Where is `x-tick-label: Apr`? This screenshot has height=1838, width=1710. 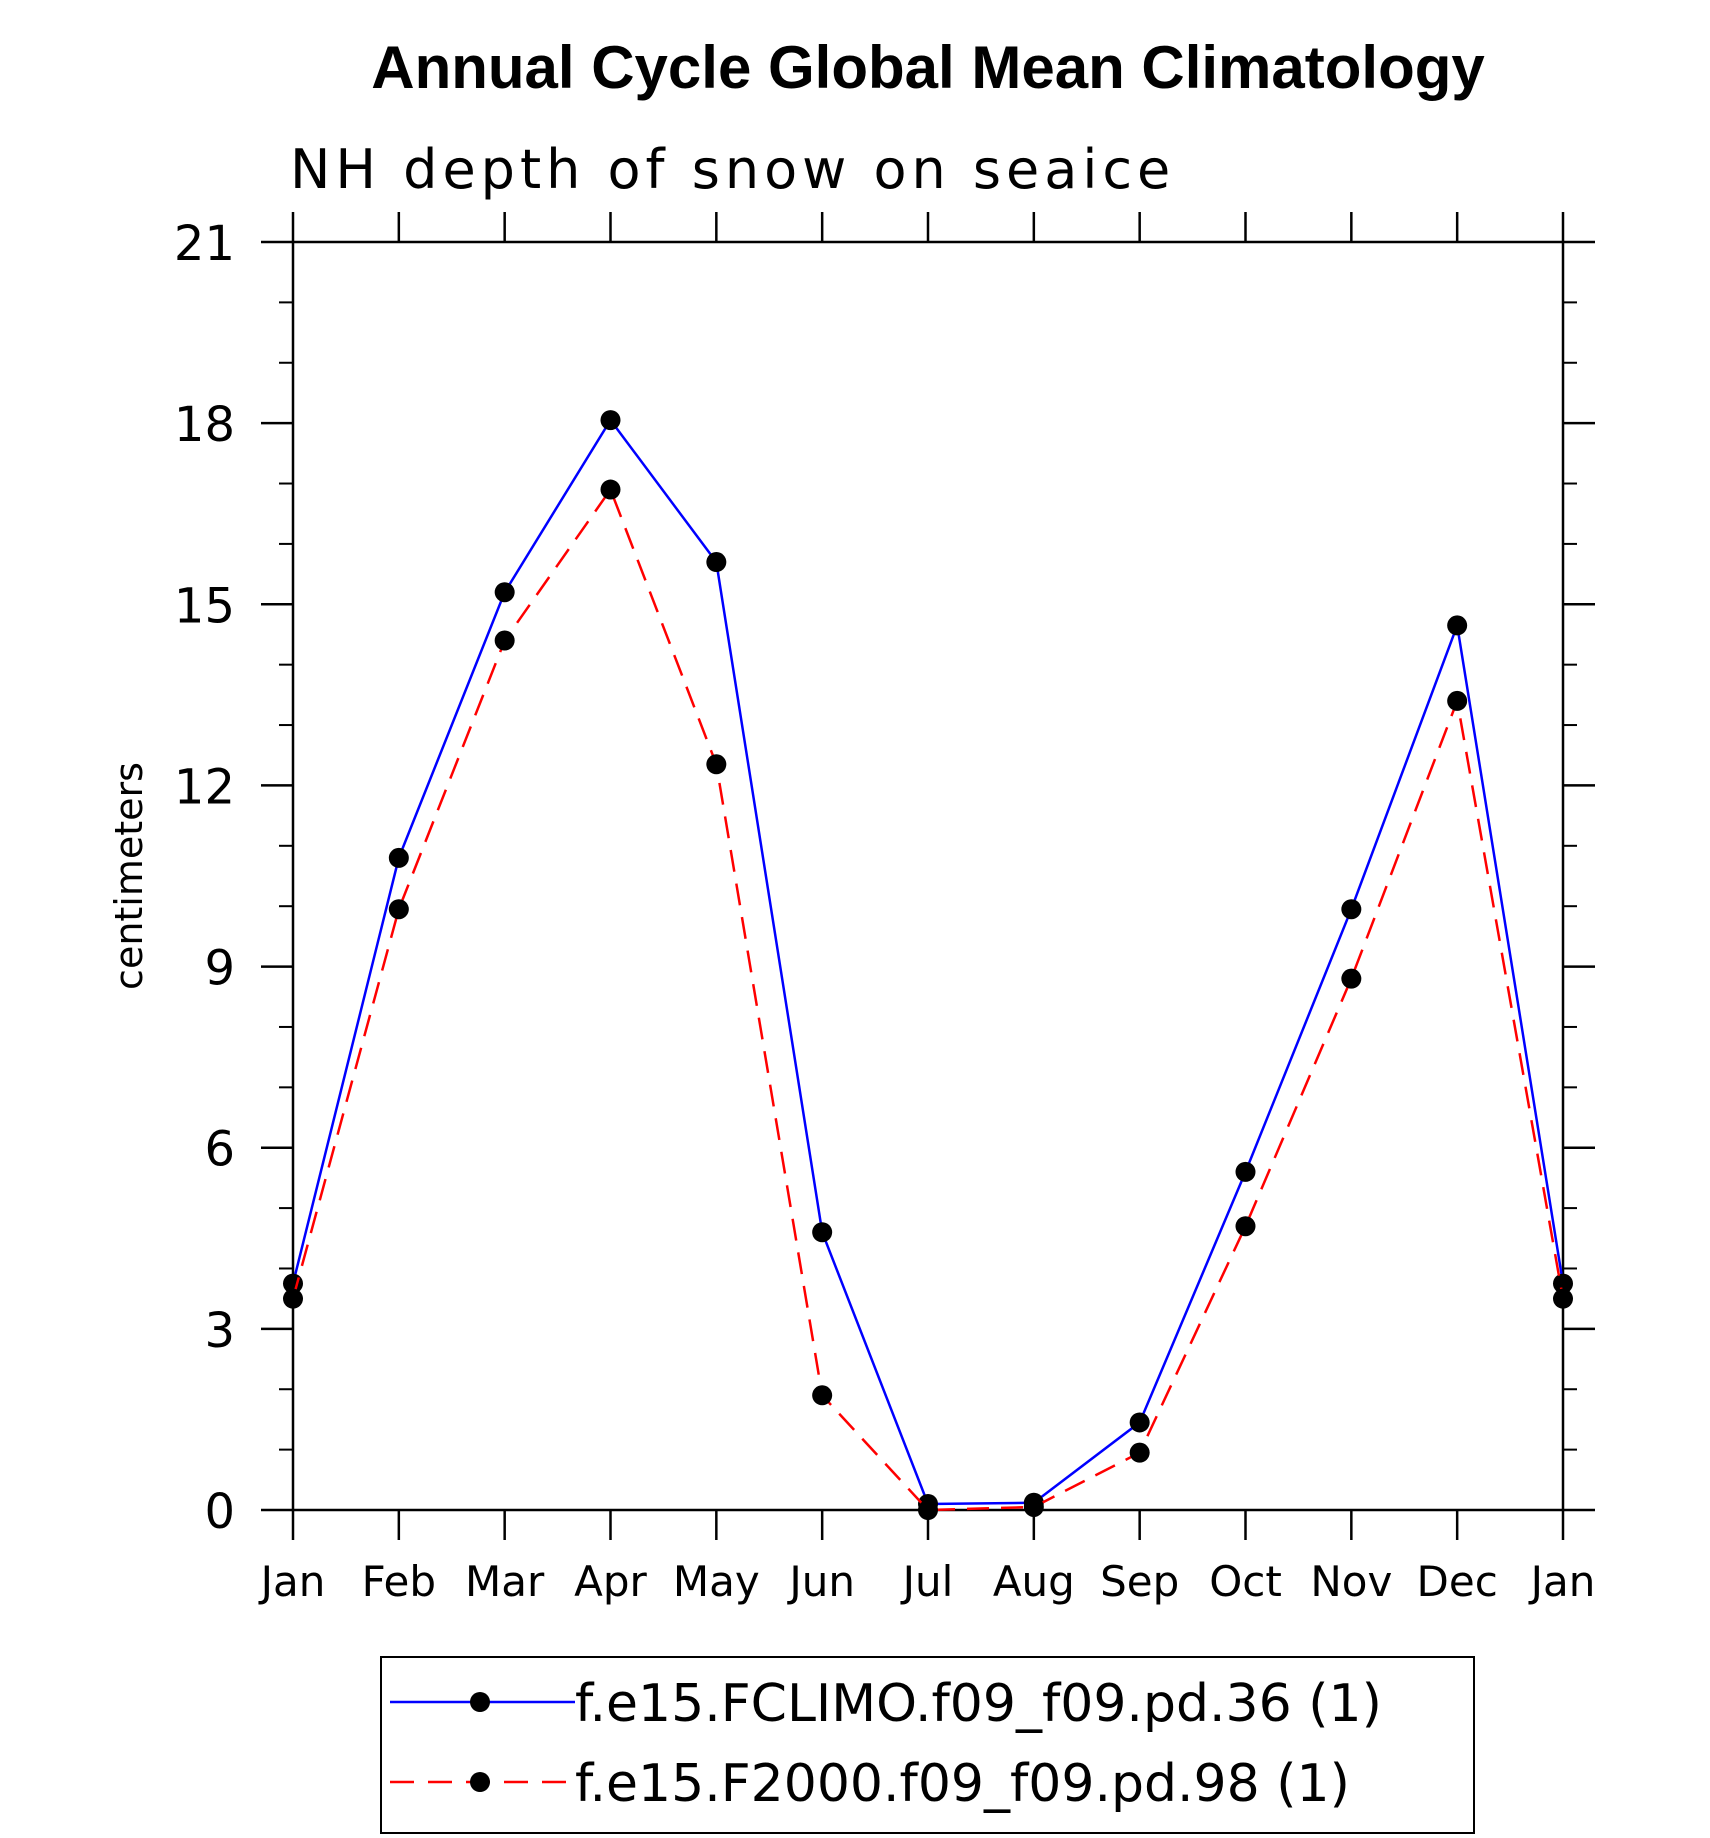
x-tick-label: Apr is located at coordinates (610, 1581).